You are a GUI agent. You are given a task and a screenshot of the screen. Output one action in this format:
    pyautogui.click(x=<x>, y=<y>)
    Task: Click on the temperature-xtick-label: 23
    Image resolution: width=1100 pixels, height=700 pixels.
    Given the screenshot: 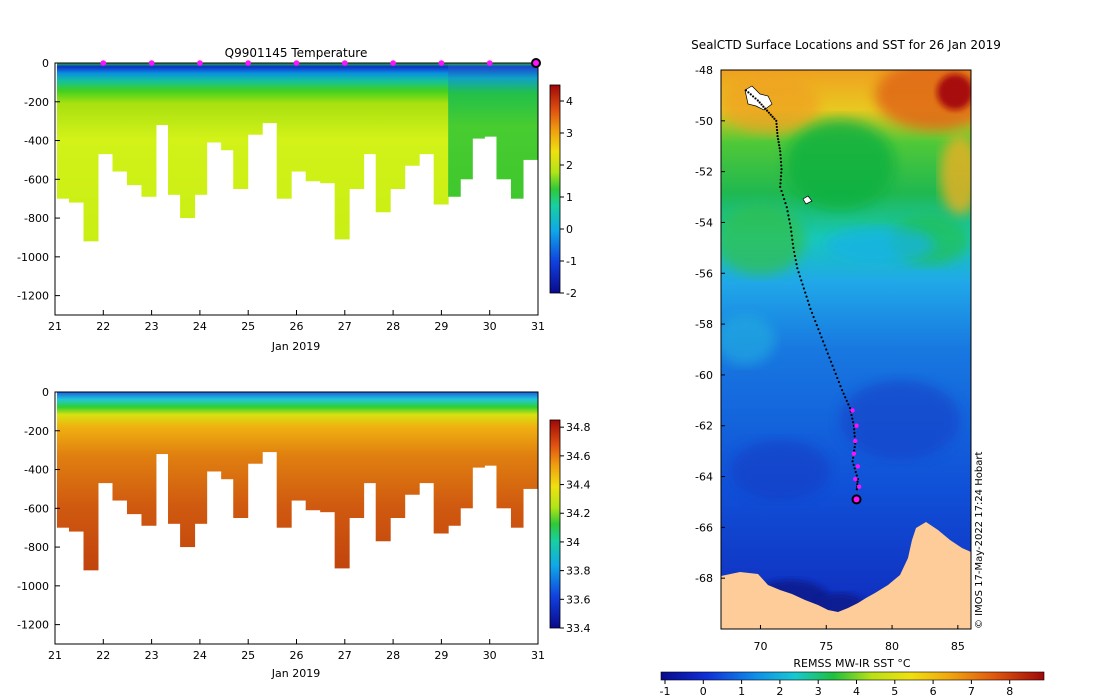 What is the action you would take?
    pyautogui.click(x=152, y=326)
    